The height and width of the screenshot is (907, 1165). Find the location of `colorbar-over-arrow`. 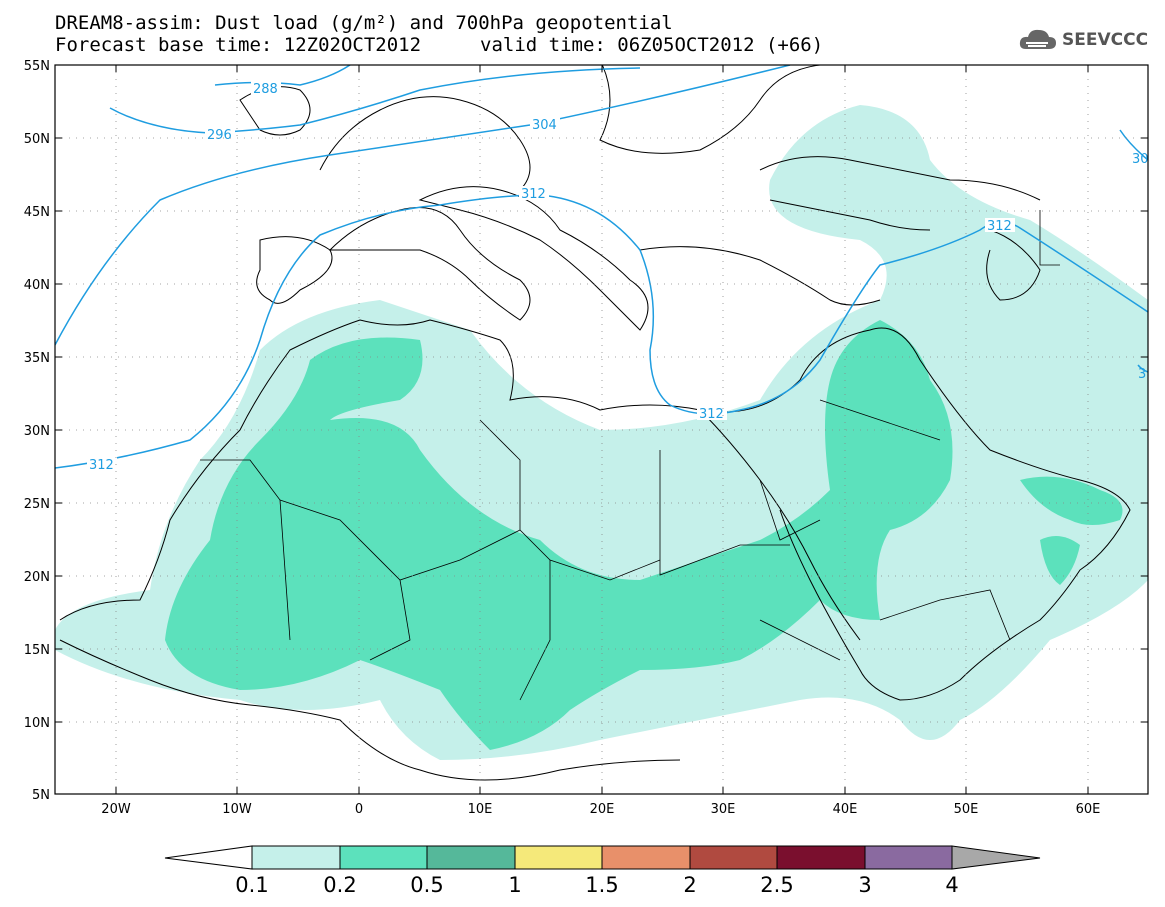

colorbar-over-arrow is located at coordinates (996, 857).